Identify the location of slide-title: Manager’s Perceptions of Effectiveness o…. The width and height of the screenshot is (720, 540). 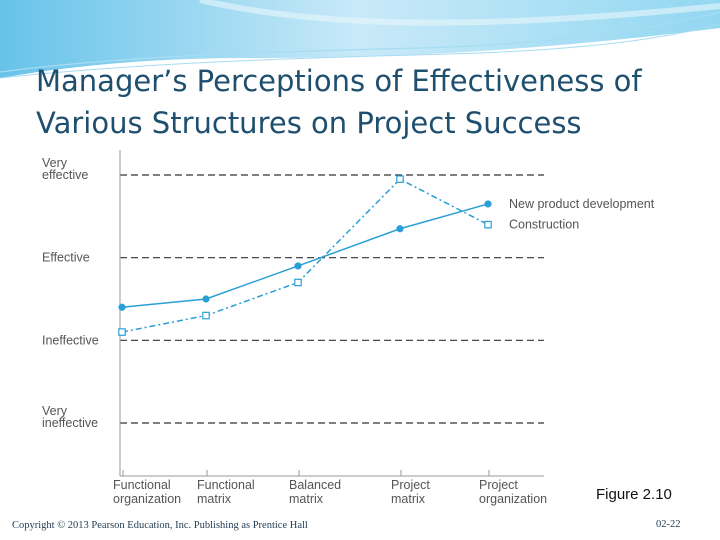
(366, 102).